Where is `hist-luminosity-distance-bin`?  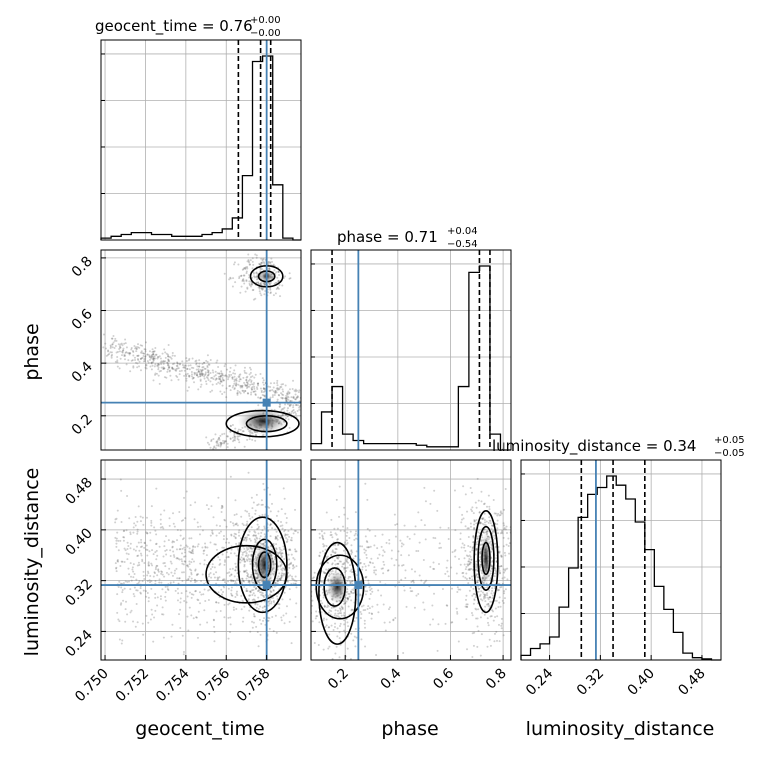
hist-luminosity-distance-bin is located at coordinates (621, 572).